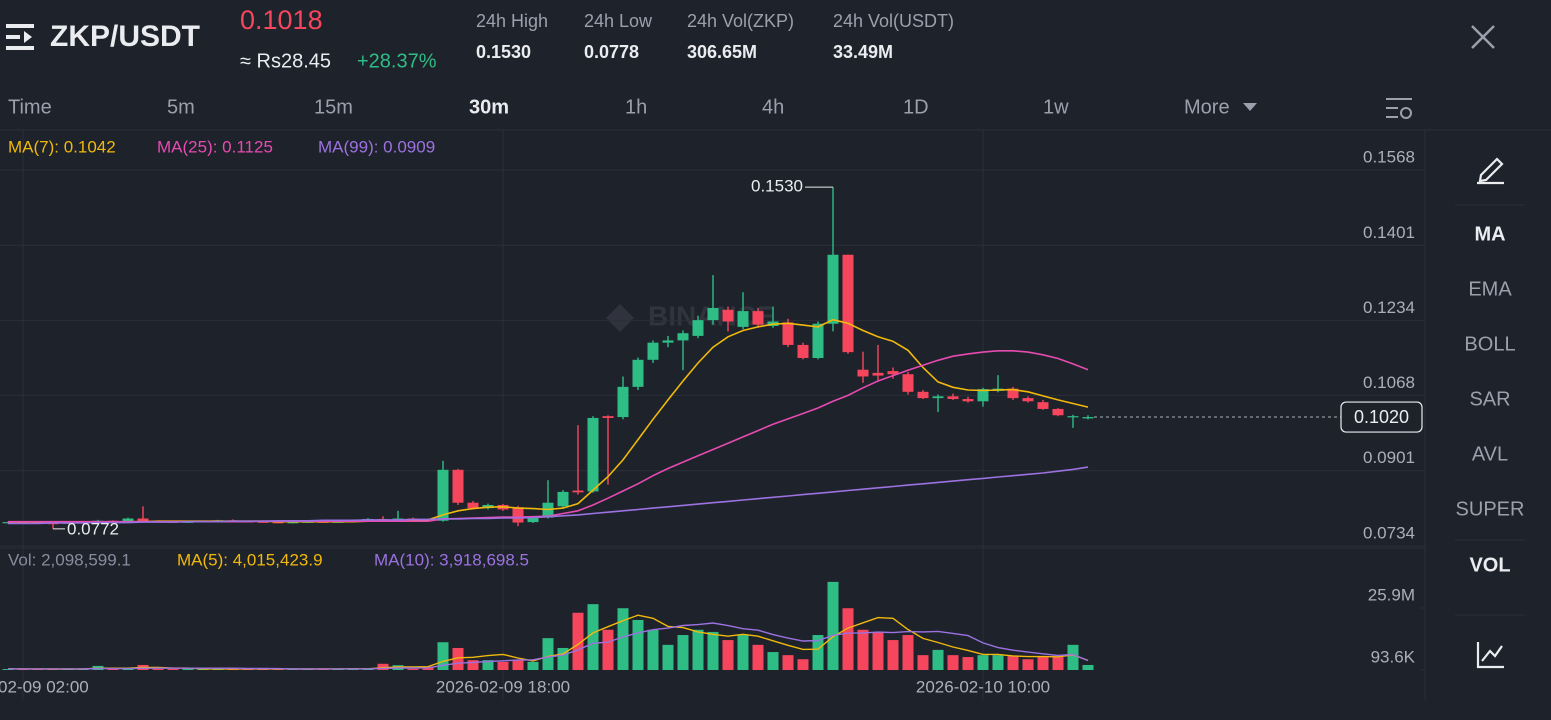  I want to click on volume-ma-line, so click(548, 646).